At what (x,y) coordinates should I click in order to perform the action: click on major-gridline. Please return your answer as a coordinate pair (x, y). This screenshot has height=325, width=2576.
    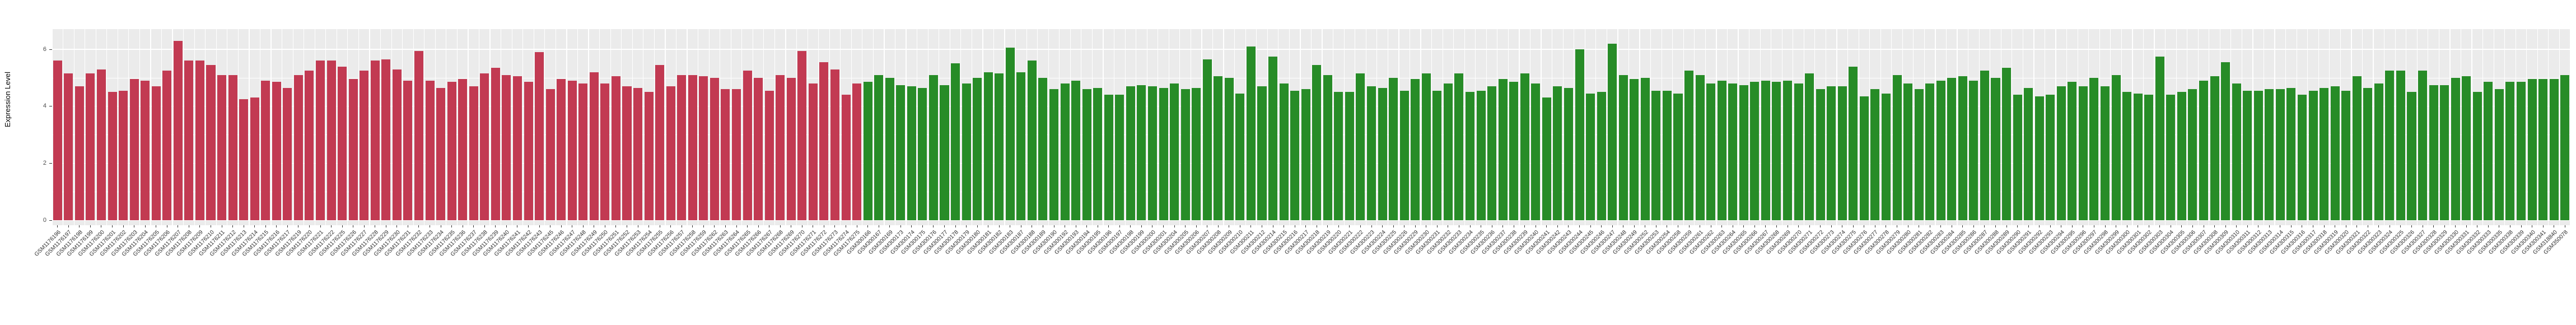
    Looking at the image, I should click on (1311, 49).